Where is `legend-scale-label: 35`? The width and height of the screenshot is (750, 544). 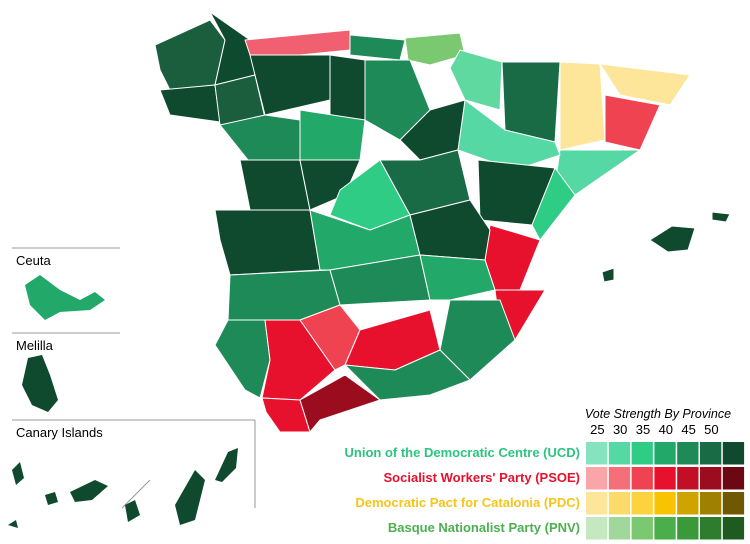 legend-scale-label: 35 is located at coordinates (643, 429).